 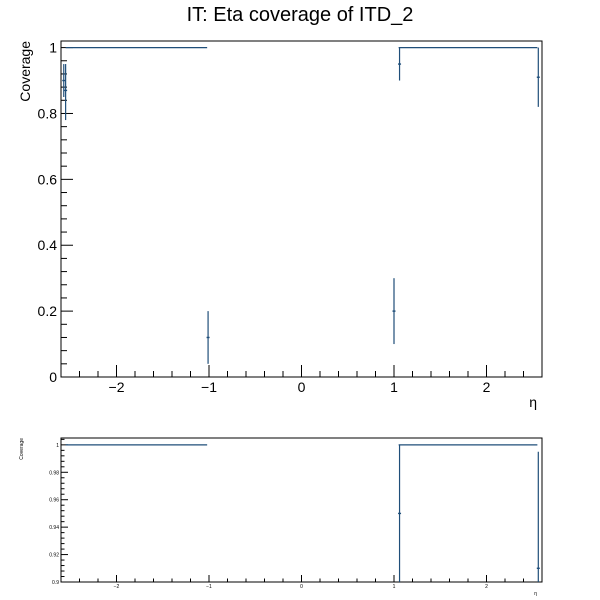 What do you see at coordinates (54, 528) in the screenshot?
I see `y-tick-label: 0.94` at bounding box center [54, 528].